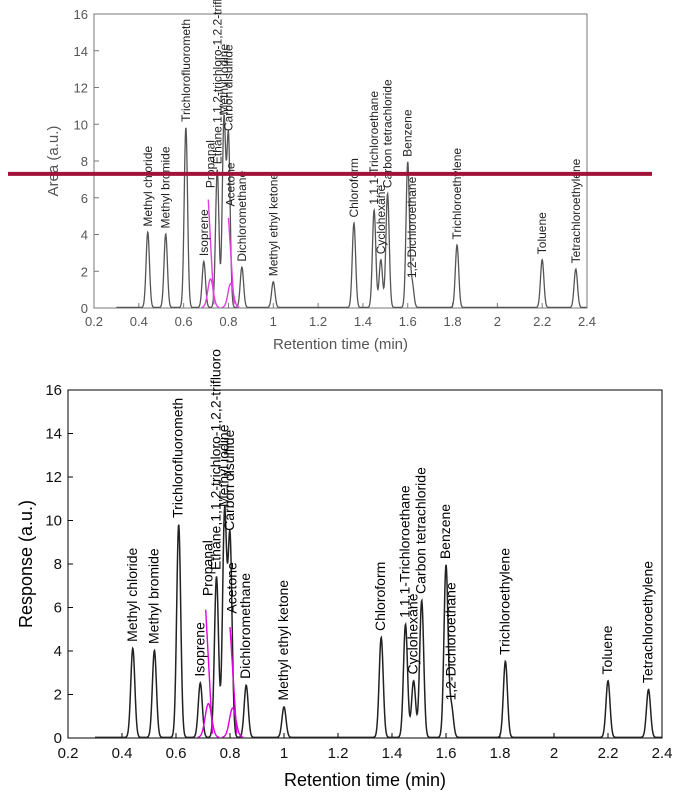 This screenshot has height=794, width=678. I want to click on peak-label: Ethane,1,1,2-trichloro-1,2,2-trifluoro, so click(216, 459).